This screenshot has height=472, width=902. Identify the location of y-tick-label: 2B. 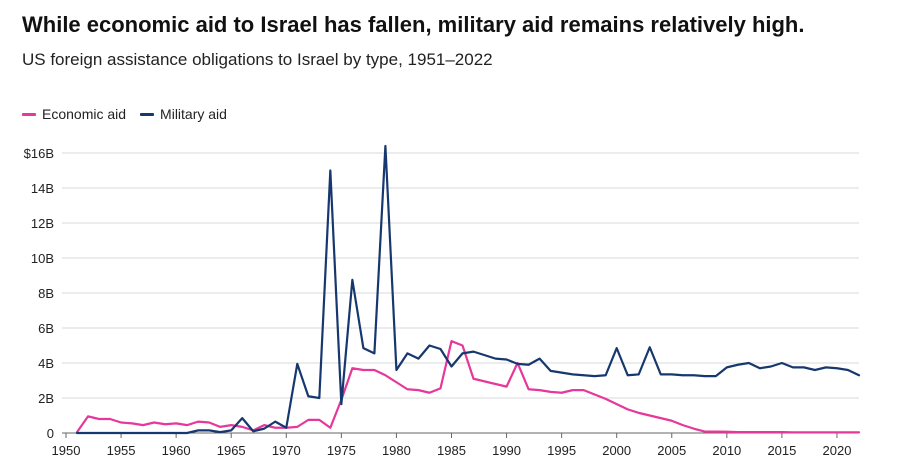
(46, 398).